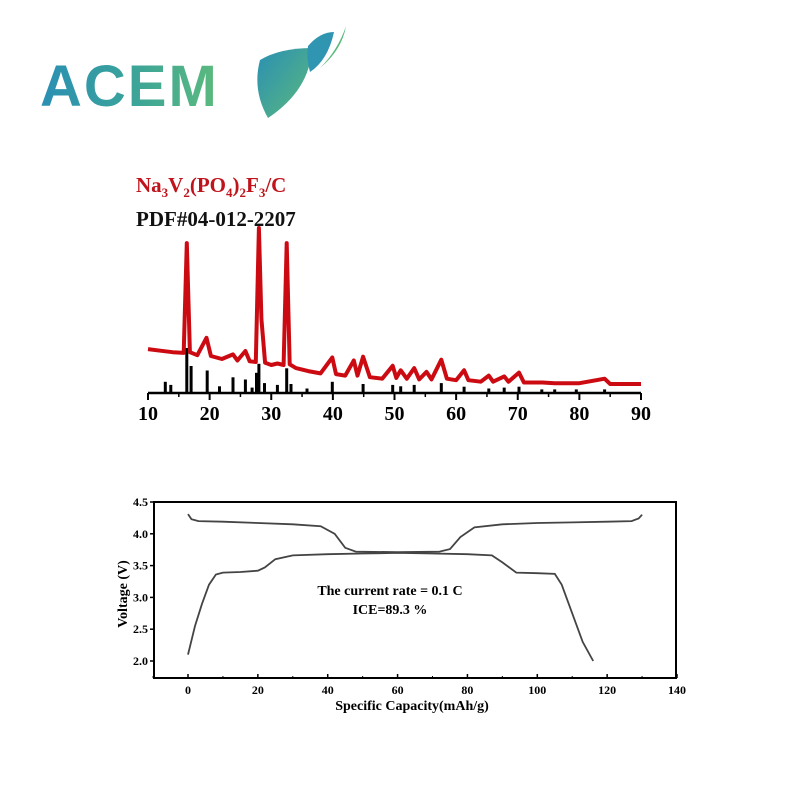  What do you see at coordinates (188, 690) in the screenshot?
I see `x-tick-label: 0` at bounding box center [188, 690].